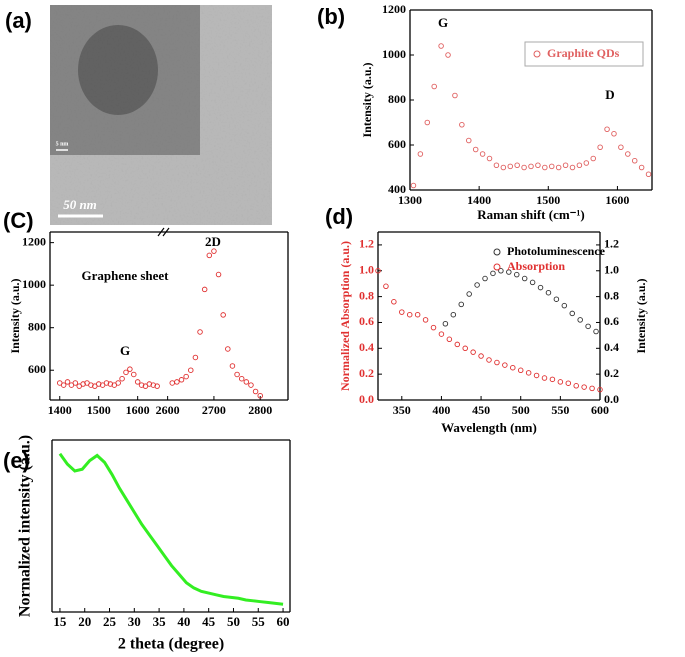  What do you see at coordinates (366, 399) in the screenshot?
I see `y-tick-label: 0.0` at bounding box center [366, 399].